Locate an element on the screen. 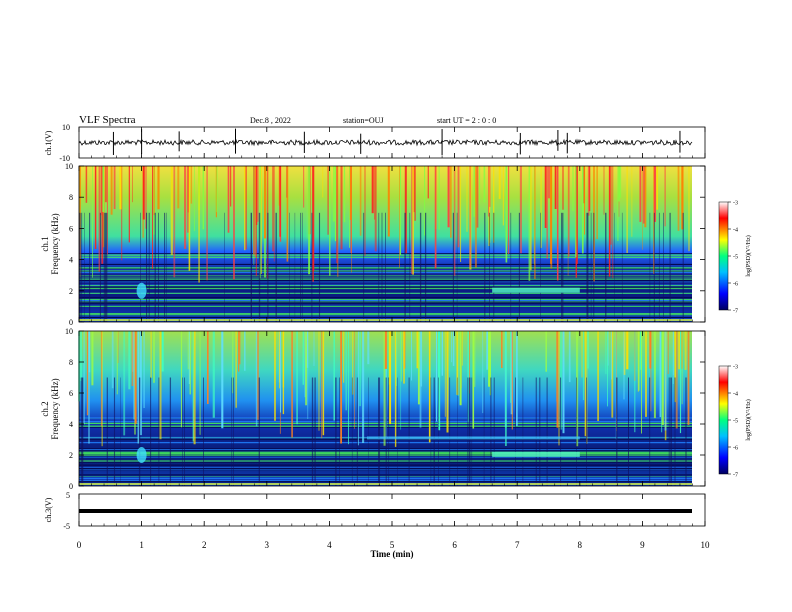  ch2-spectrogram-ytick-label: 4 is located at coordinates (71, 424).